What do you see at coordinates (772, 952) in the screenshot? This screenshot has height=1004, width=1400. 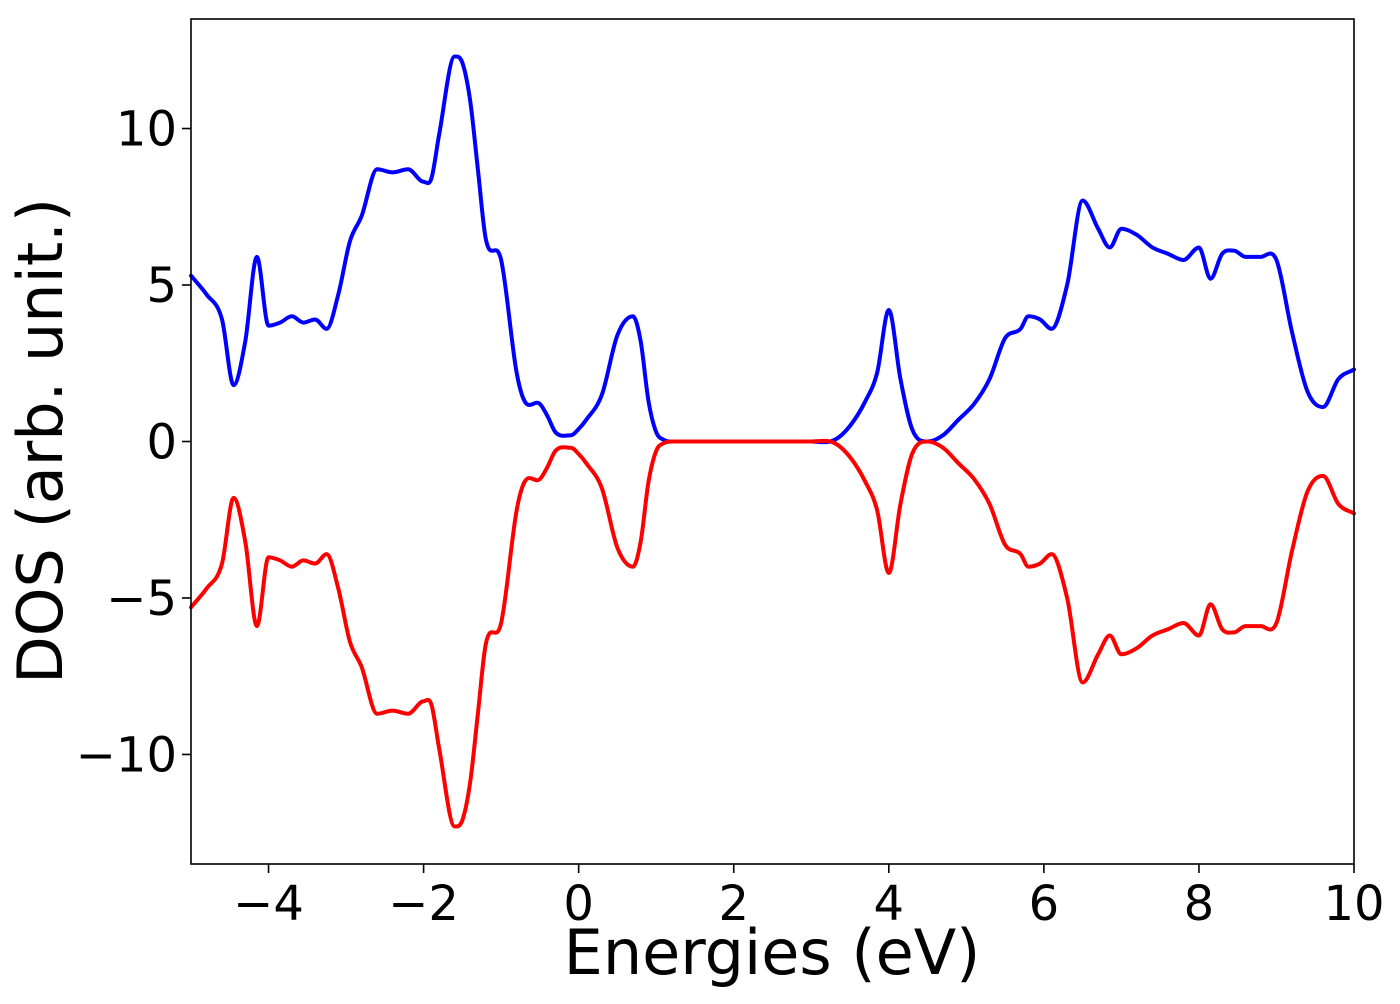 I see `x-axis-label: Energies (eV)` at bounding box center [772, 952].